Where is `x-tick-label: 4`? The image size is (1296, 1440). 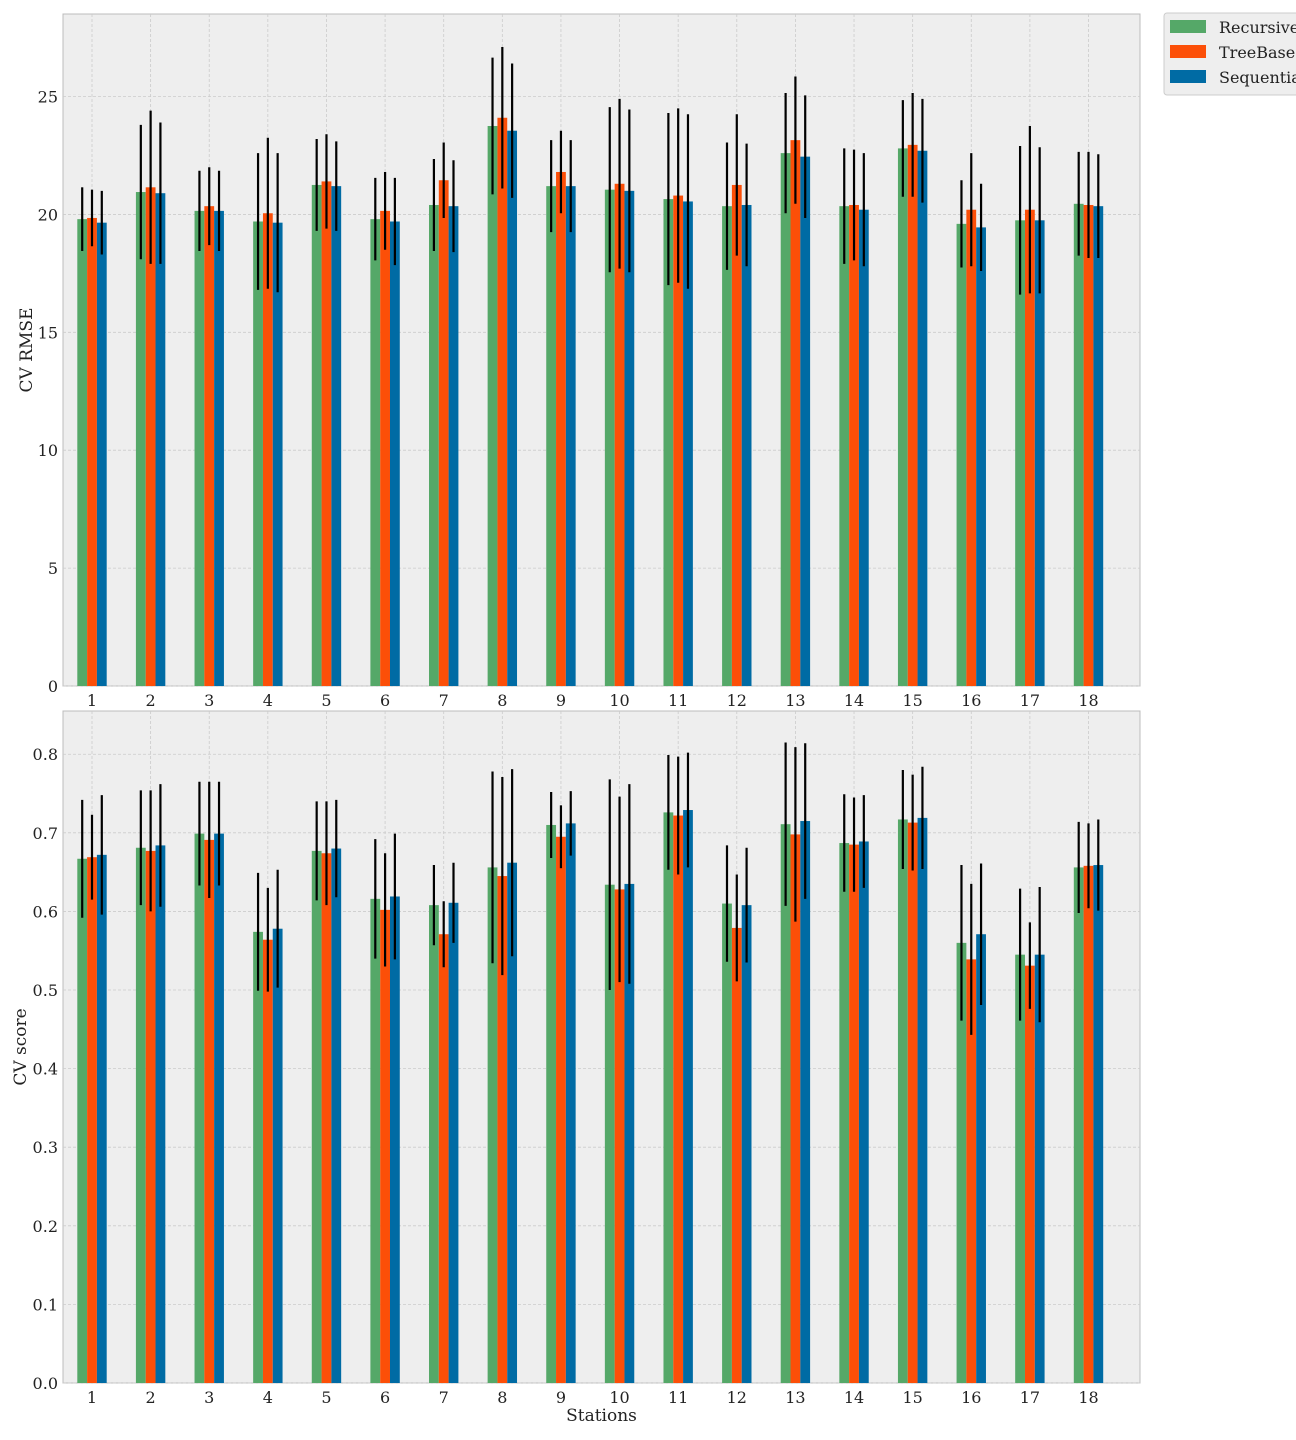 x-tick-label: 4 is located at coordinates (268, 1397).